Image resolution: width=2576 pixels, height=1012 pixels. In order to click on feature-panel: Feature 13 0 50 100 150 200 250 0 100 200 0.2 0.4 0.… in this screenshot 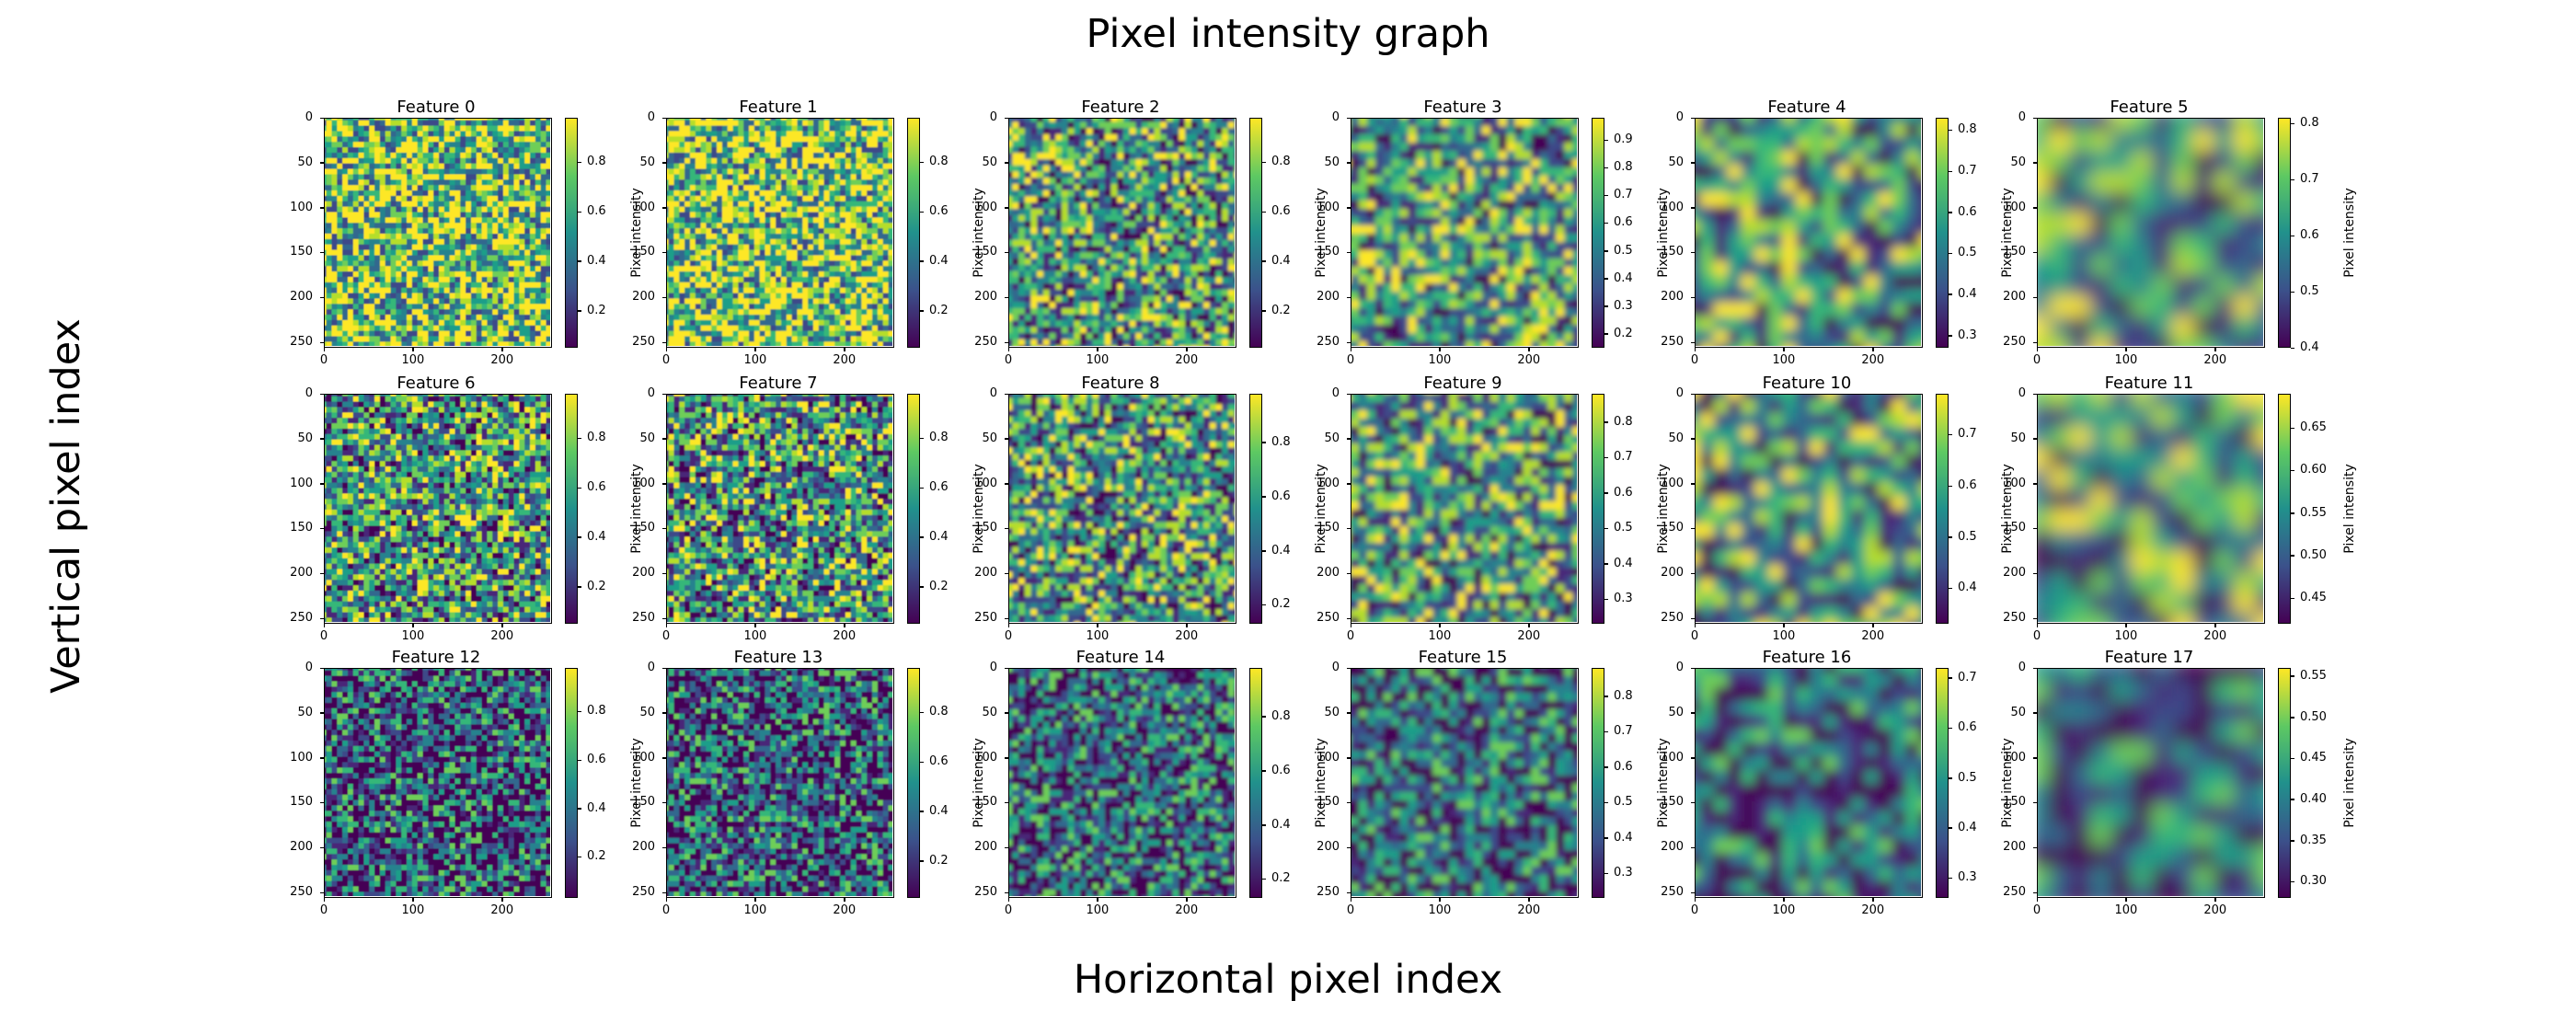, I will do `click(839, 784)`.